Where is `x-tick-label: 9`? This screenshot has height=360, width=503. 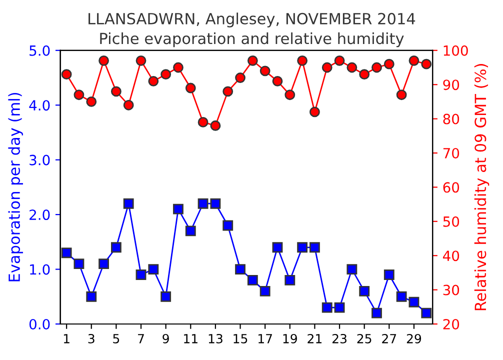
x-tick-label: 9 is located at coordinates (165, 339).